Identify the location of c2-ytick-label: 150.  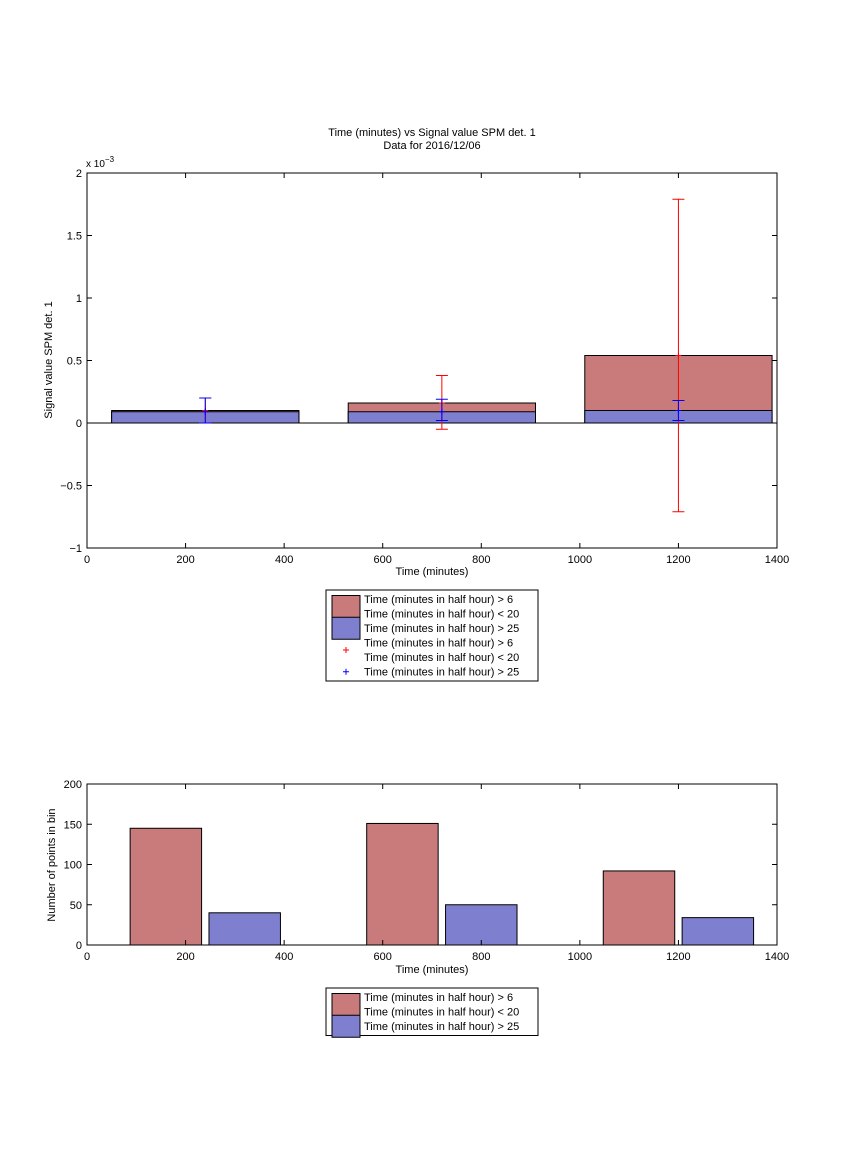
(73, 825).